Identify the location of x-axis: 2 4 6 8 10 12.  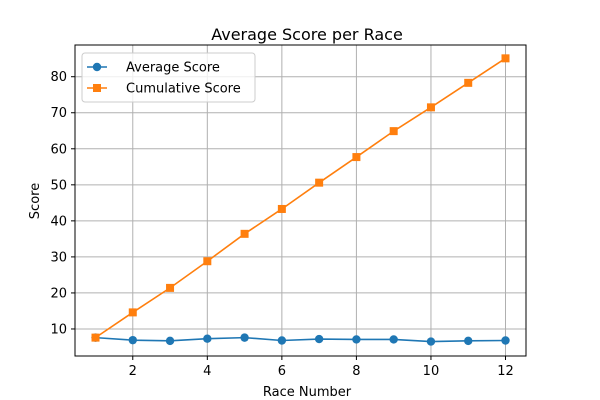
(321, 367).